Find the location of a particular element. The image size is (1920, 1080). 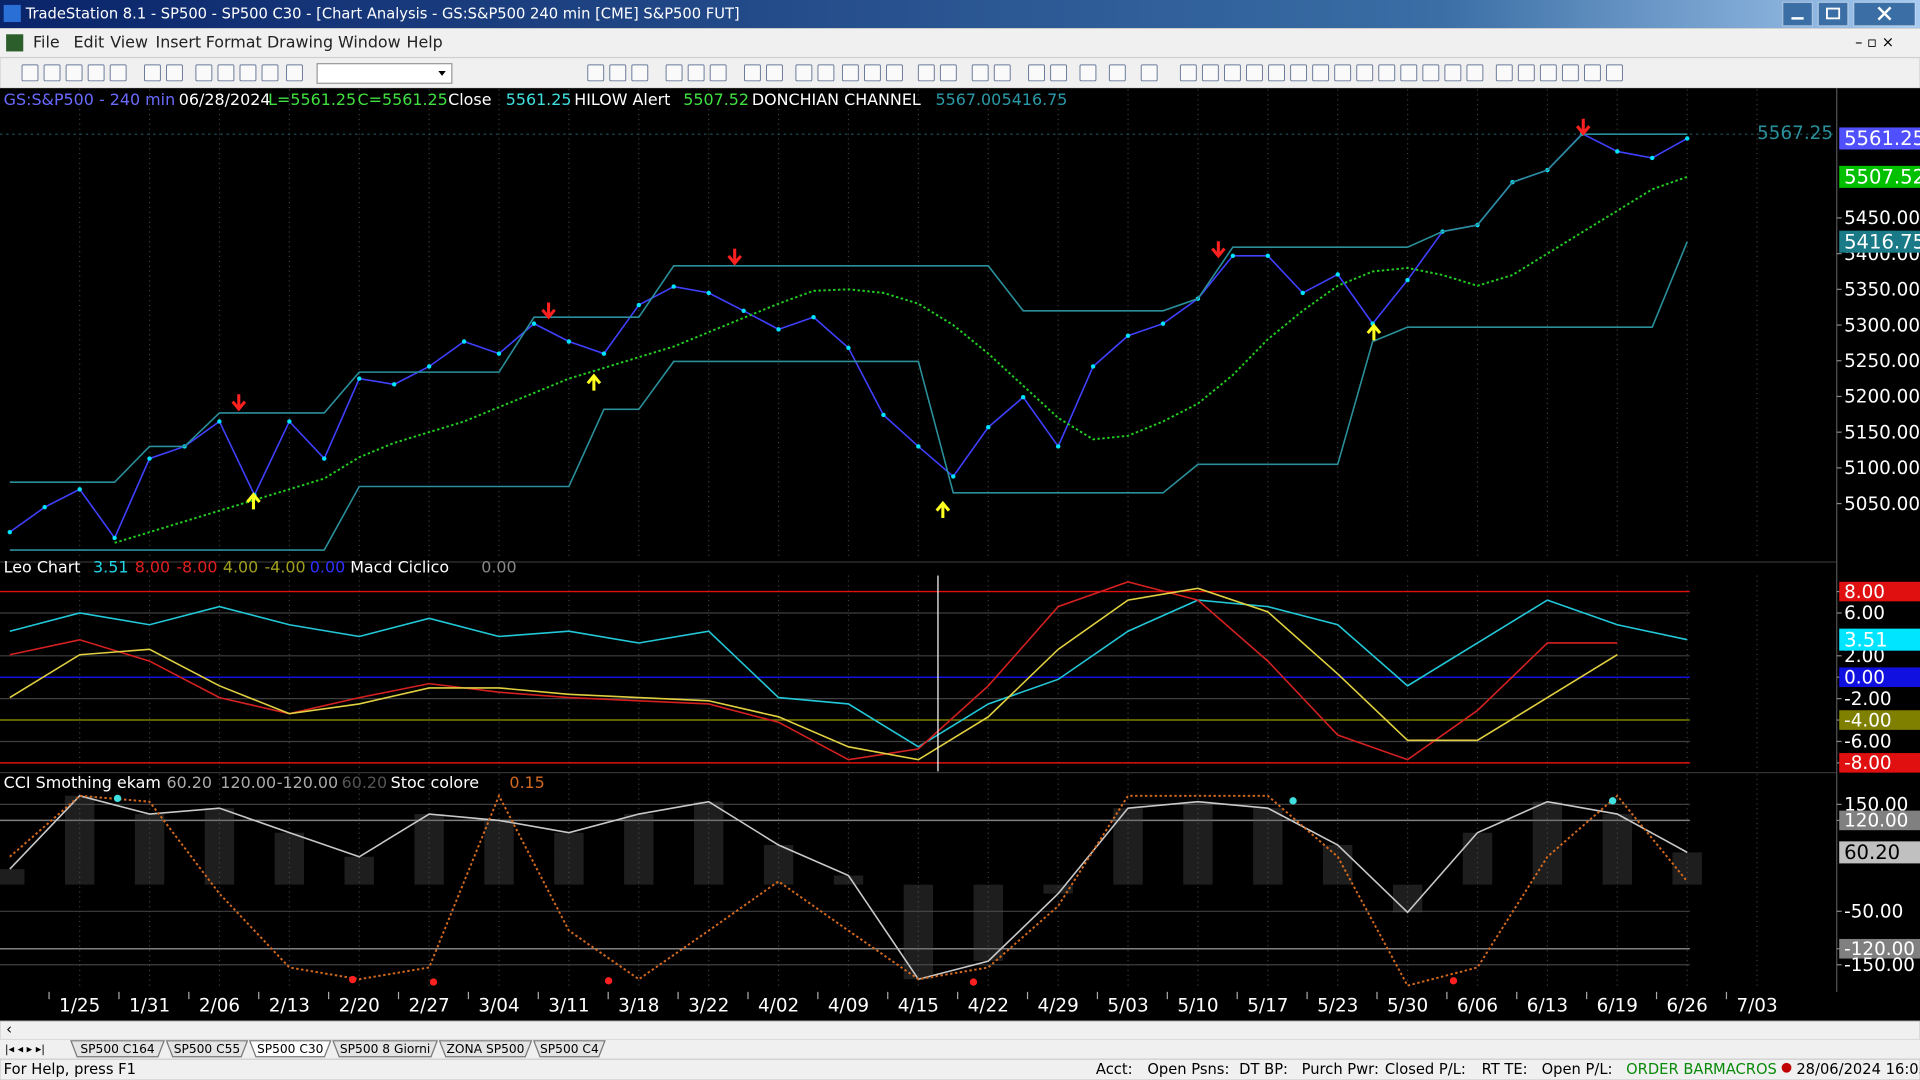

tab-label: SP500 C55 is located at coordinates (207, 1049).